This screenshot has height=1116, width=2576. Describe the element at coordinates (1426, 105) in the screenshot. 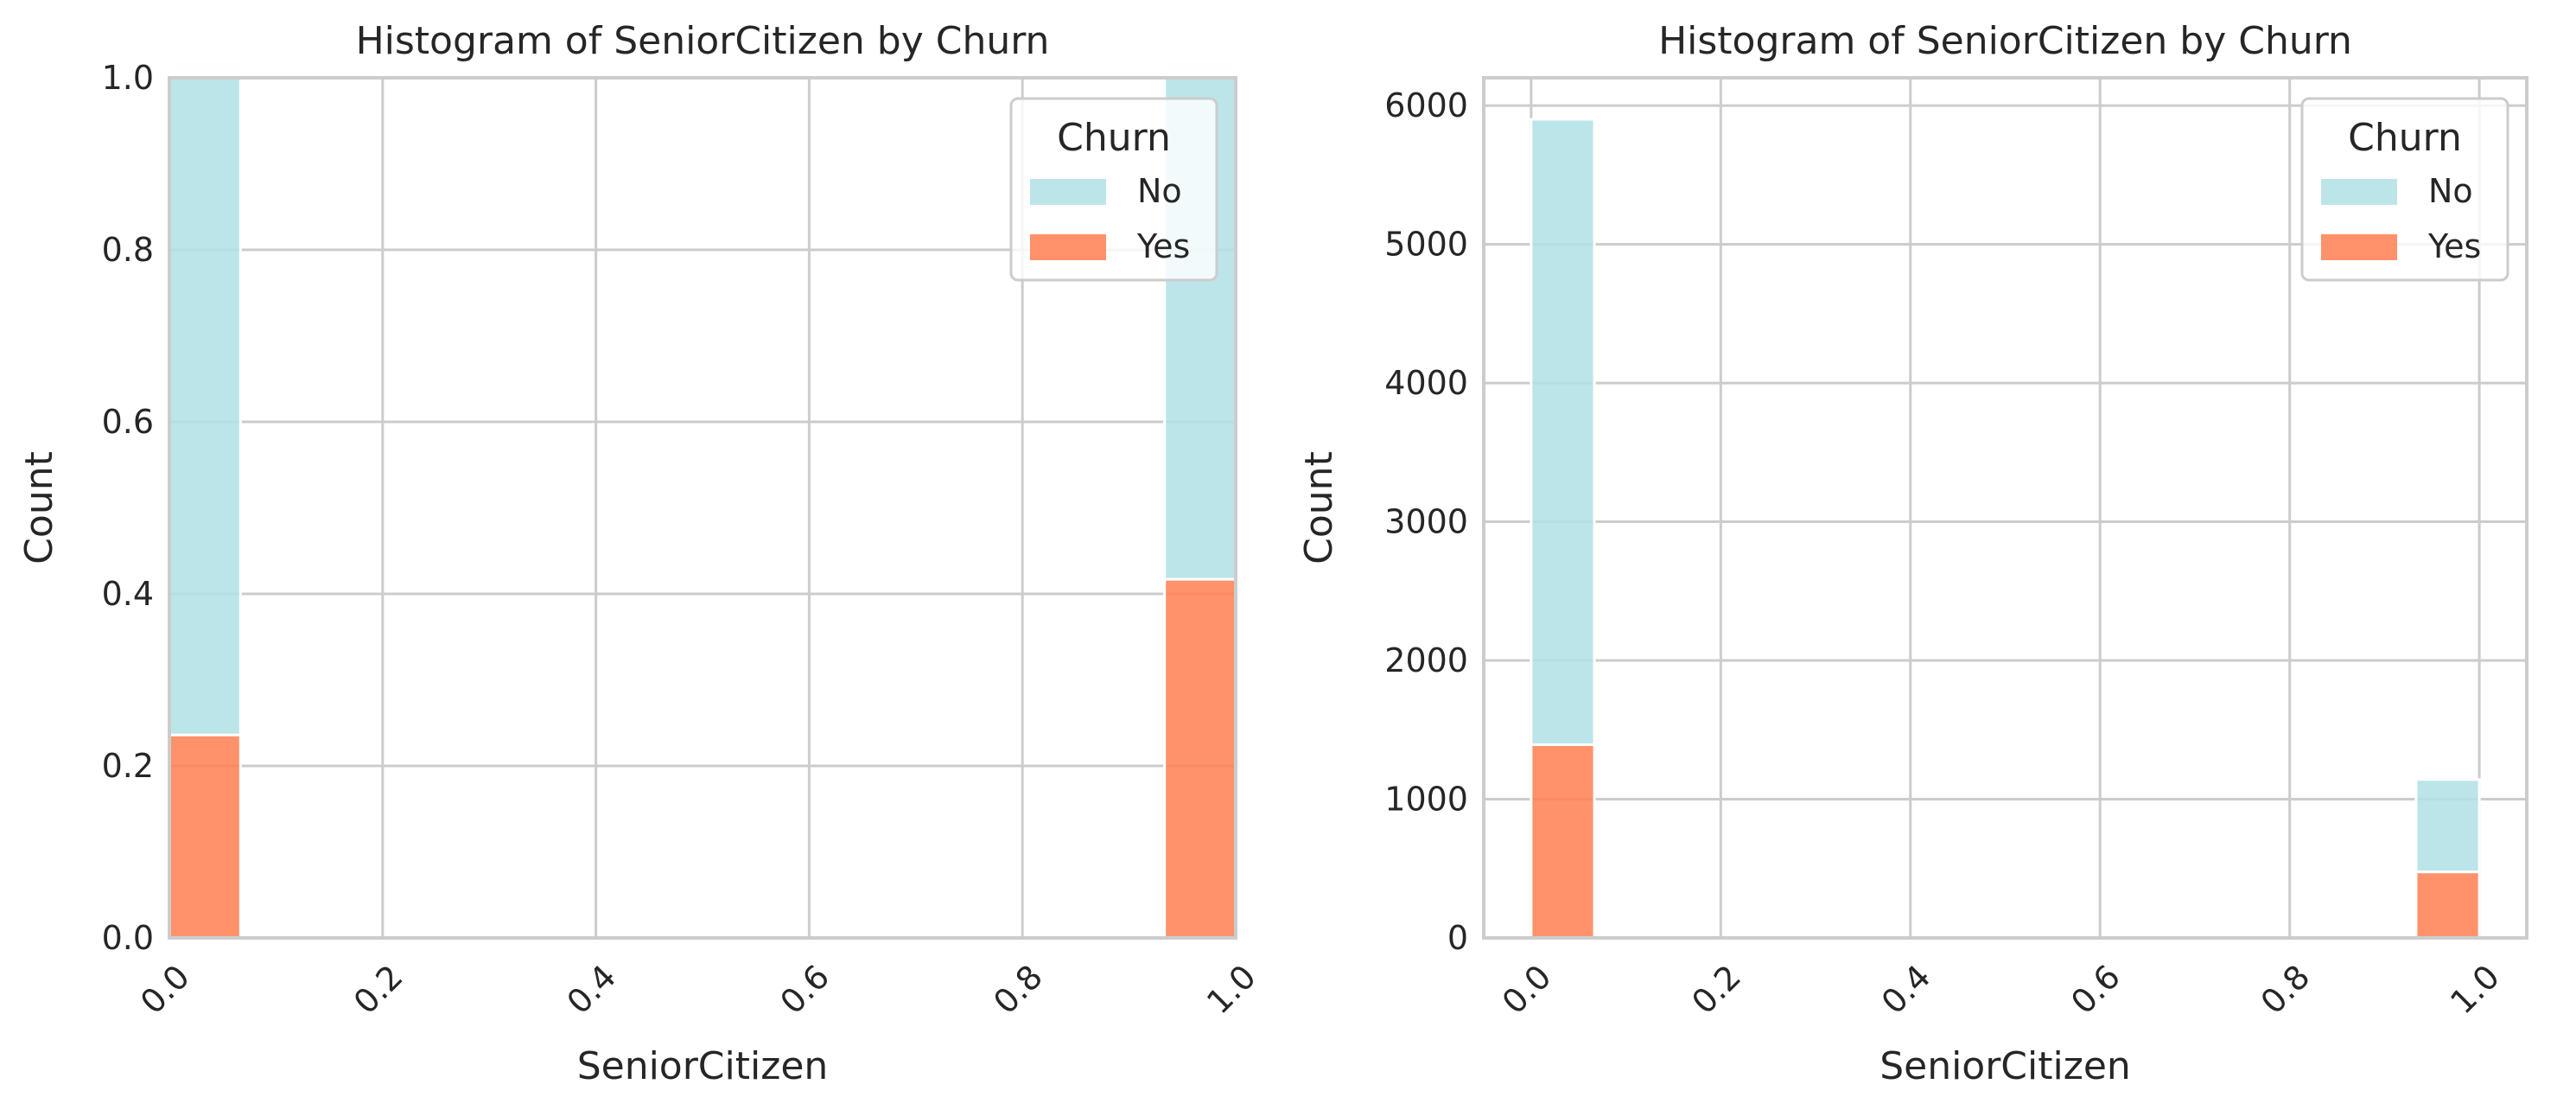

I see `y-tick-label: 6000` at that location.